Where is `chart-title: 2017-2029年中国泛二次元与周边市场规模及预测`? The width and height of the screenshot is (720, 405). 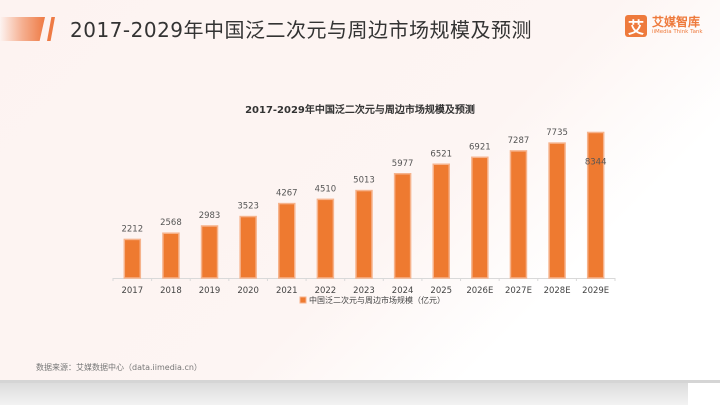 chart-title: 2017-2029年中国泛二次元与周边市场规模及预测 is located at coordinates (360, 110).